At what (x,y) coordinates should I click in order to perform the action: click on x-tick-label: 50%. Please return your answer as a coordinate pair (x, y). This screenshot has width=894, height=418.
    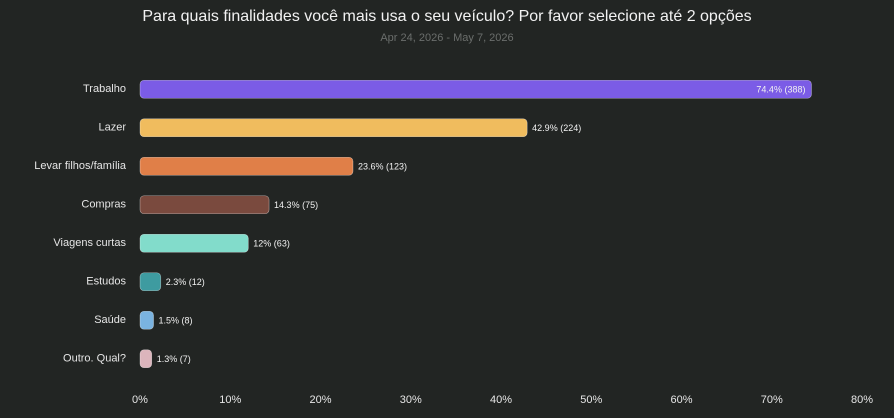
    Looking at the image, I should click on (591, 400).